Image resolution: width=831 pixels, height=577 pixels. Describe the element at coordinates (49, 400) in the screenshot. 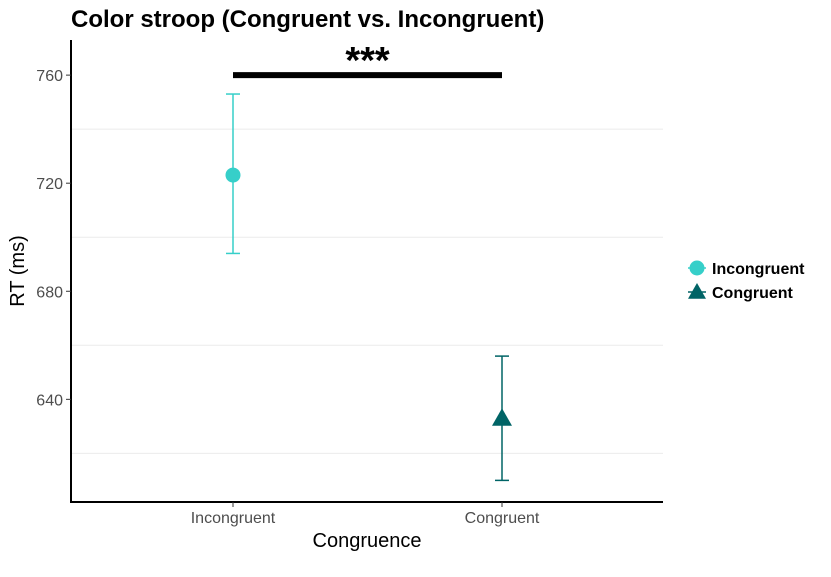

I see `y-tick-label: 640` at that location.